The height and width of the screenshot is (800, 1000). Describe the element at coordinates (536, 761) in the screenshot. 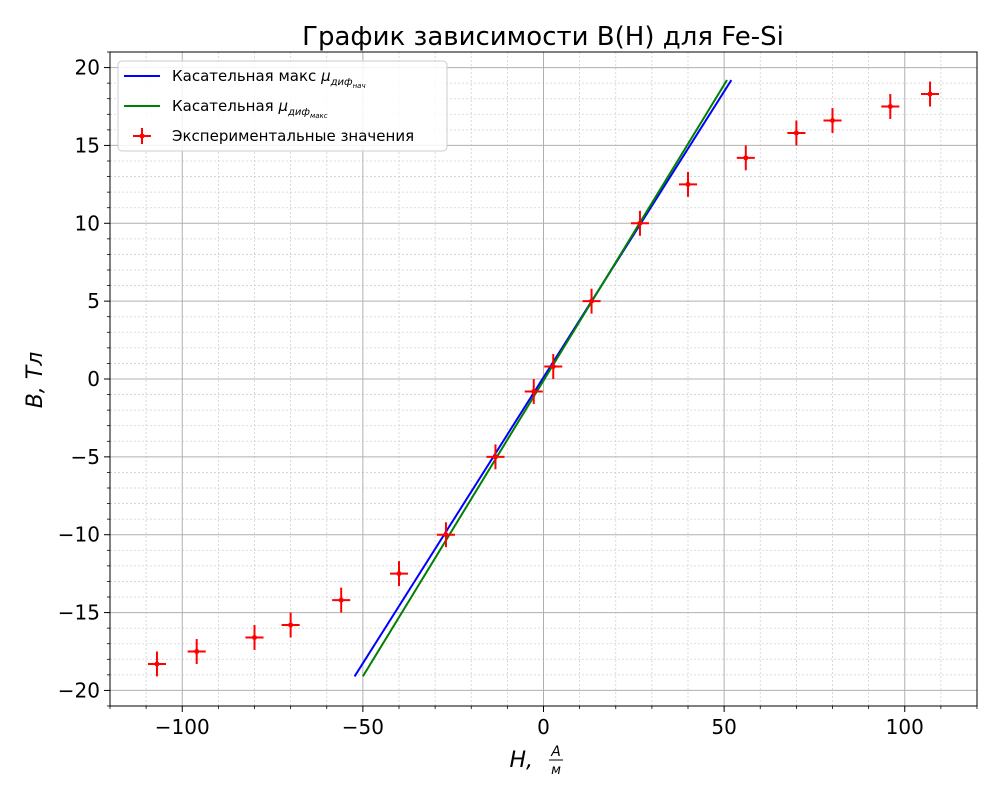

I see `x-axis-label: H, A м` at that location.